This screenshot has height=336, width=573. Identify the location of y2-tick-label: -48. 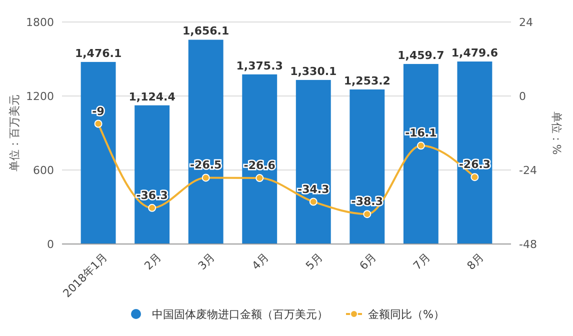
(528, 244).